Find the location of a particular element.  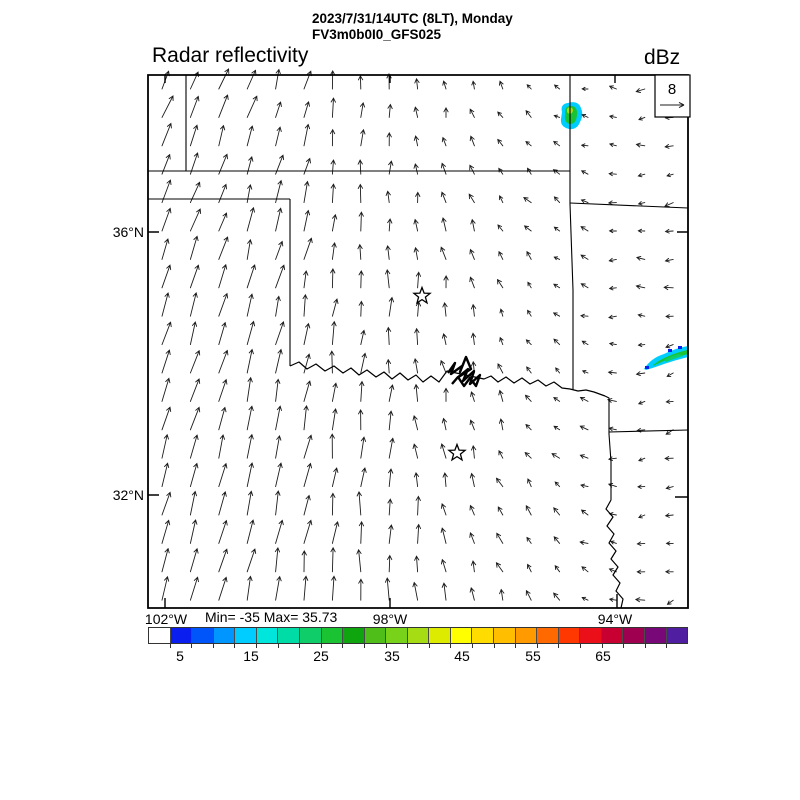

colorbar-tick-label: 65 is located at coordinates (603, 656).